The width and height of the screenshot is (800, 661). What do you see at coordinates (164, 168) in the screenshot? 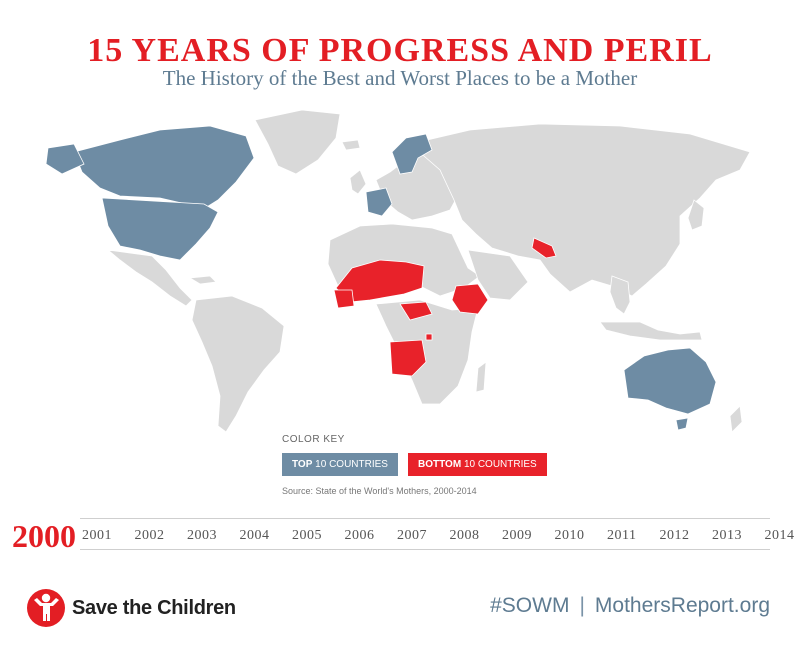
I see `top-country-canada` at bounding box center [164, 168].